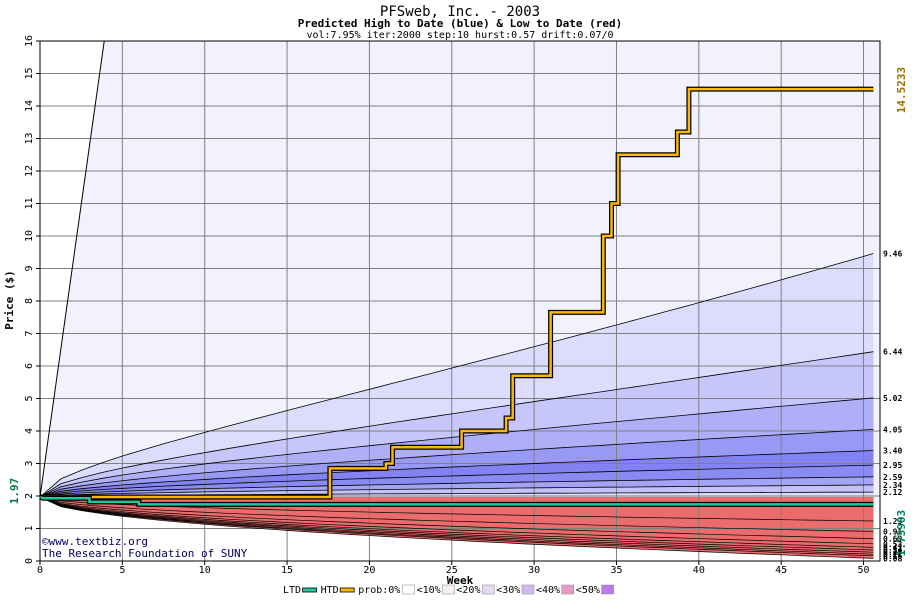 This screenshot has height=600, width=920. I want to click on y-tick-label: 10, so click(29, 236).